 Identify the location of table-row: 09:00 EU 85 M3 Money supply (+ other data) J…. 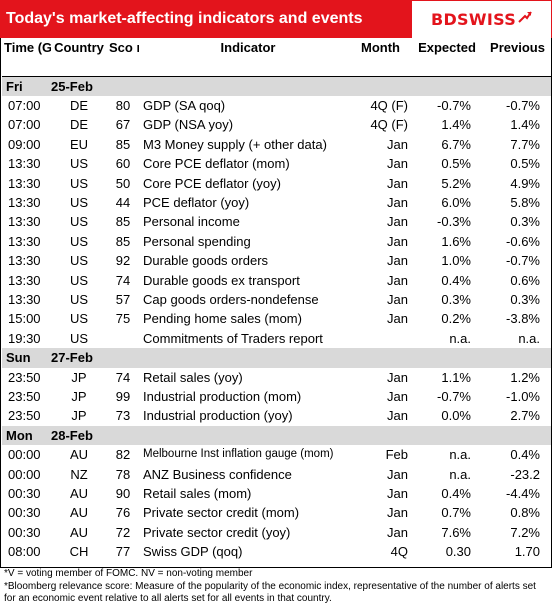
(277, 144).